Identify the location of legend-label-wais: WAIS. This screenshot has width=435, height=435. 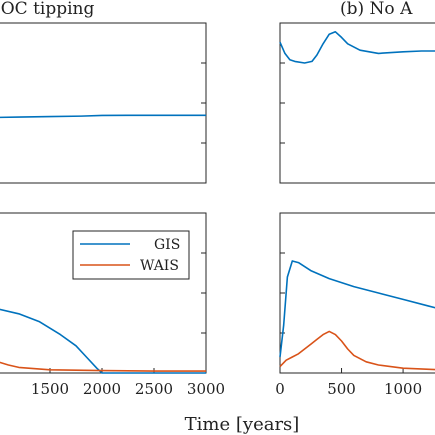
(159, 266).